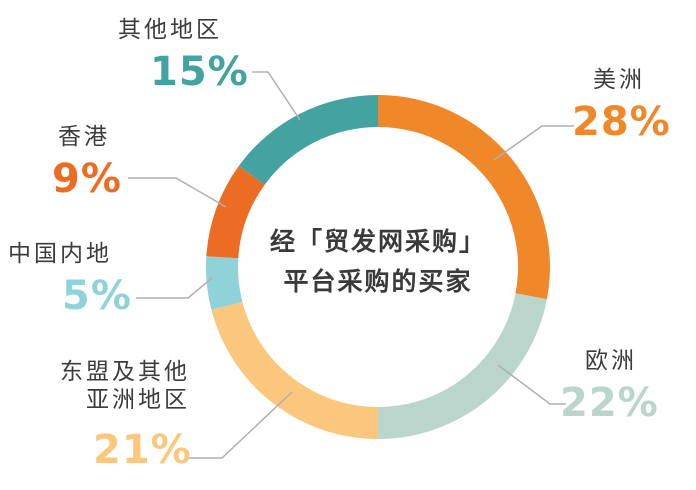 This screenshot has width=696, height=490. I want to click on leader-line-americas, so click(533, 143).